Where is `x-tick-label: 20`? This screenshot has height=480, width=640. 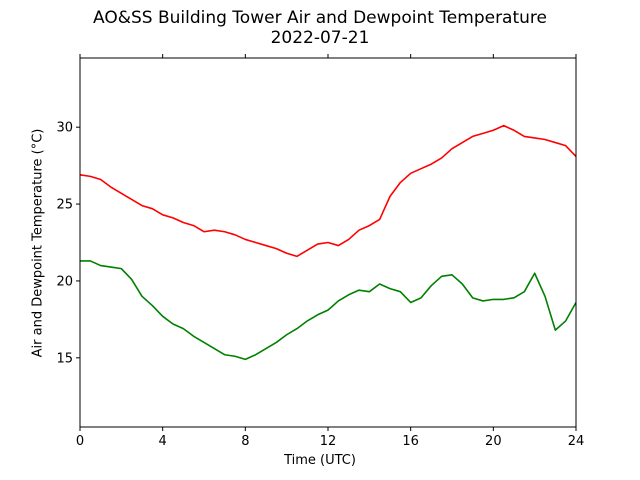
x-tick-label: 20 is located at coordinates (493, 441).